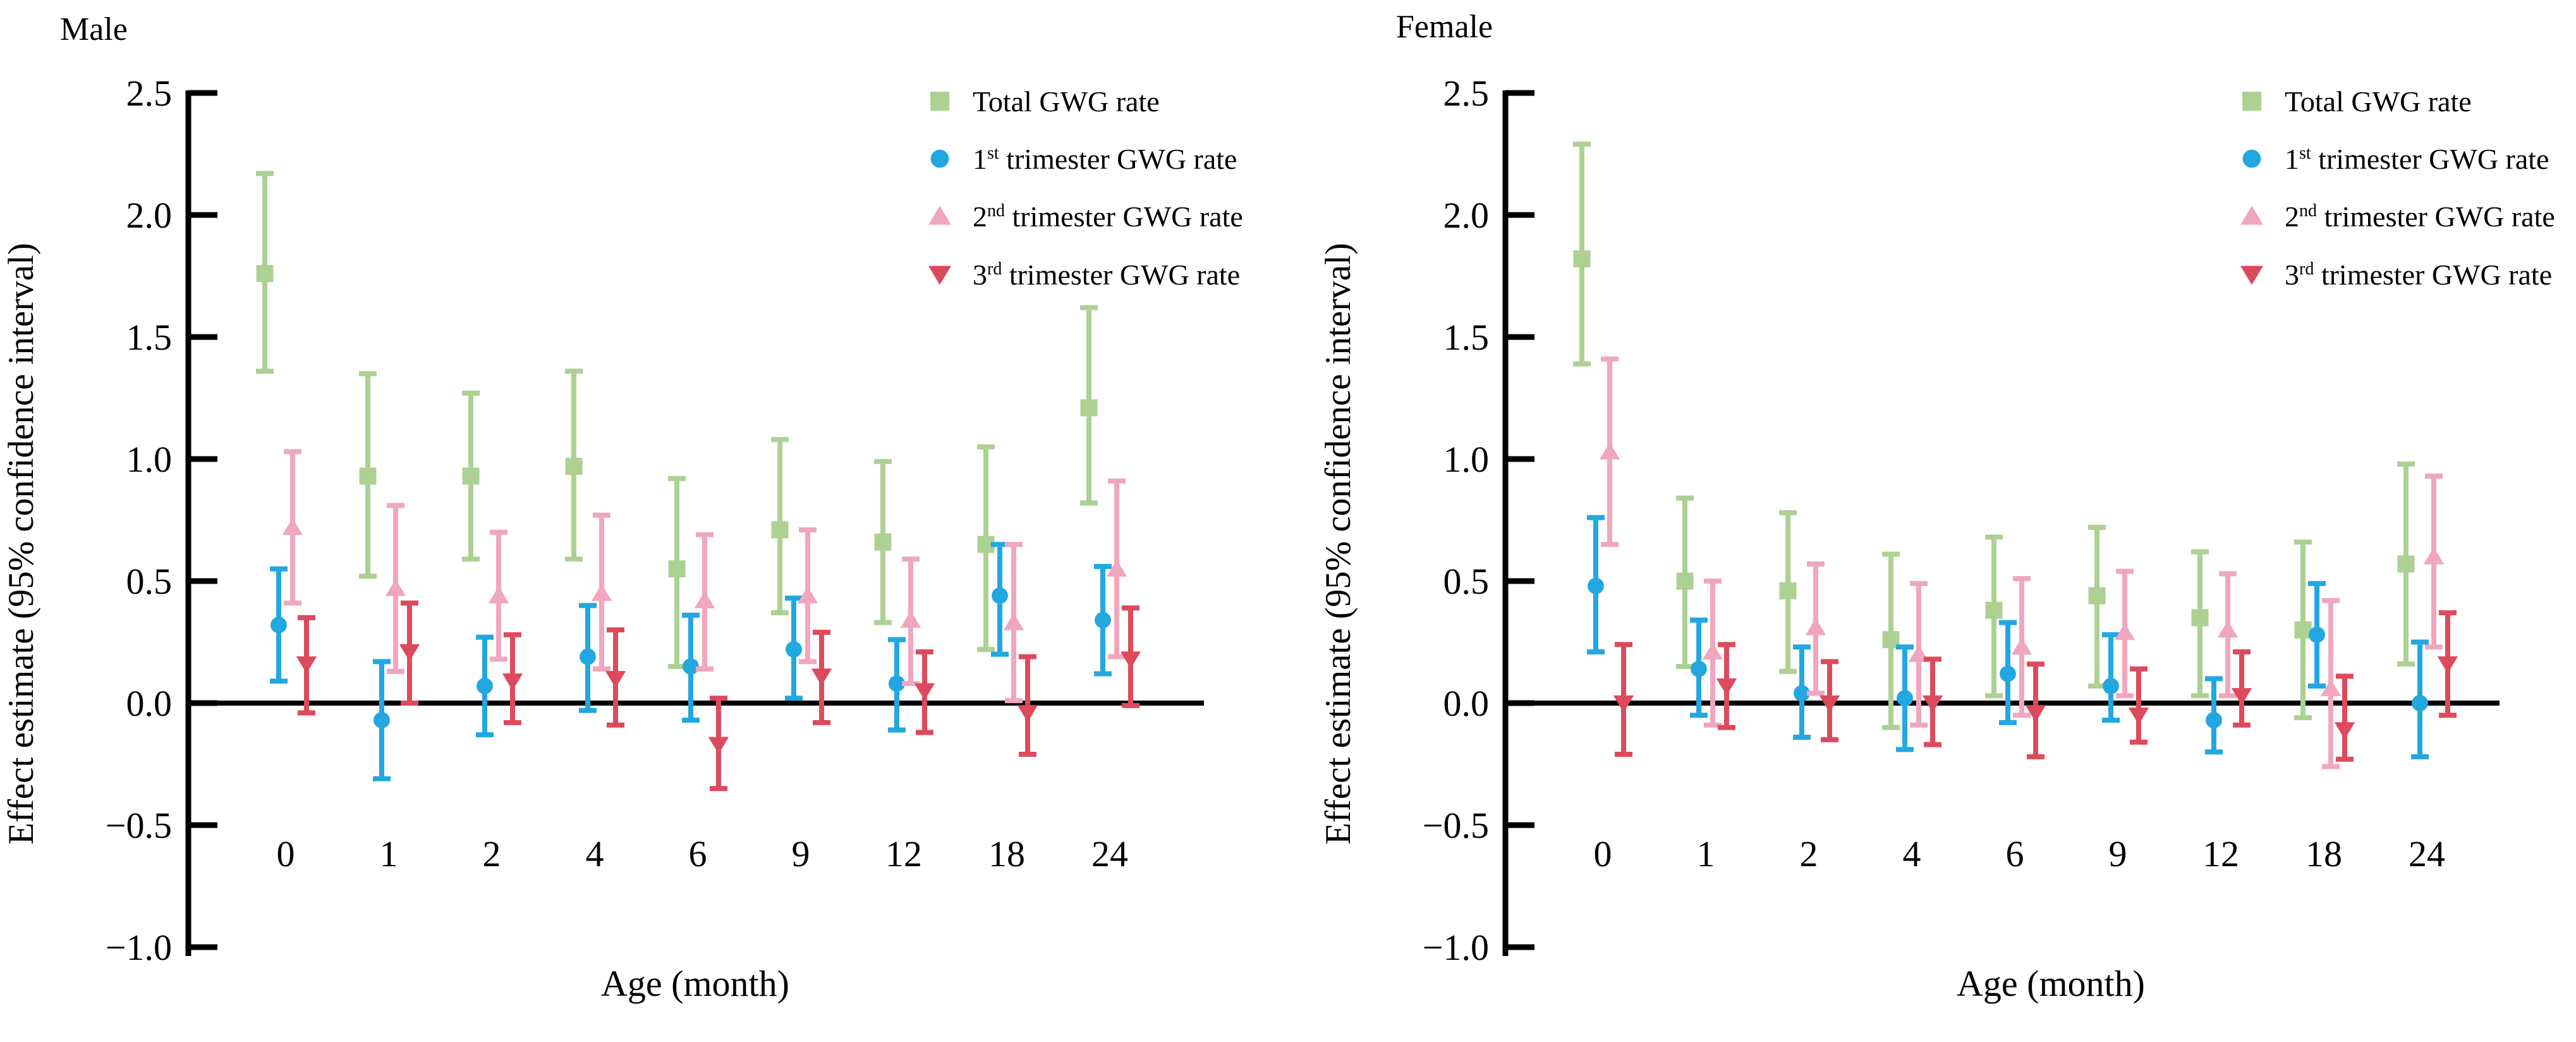 Image resolution: width=2576 pixels, height=1042 pixels. Describe the element at coordinates (512, 682) in the screenshot. I see `marker-male-t3-age2` at that location.